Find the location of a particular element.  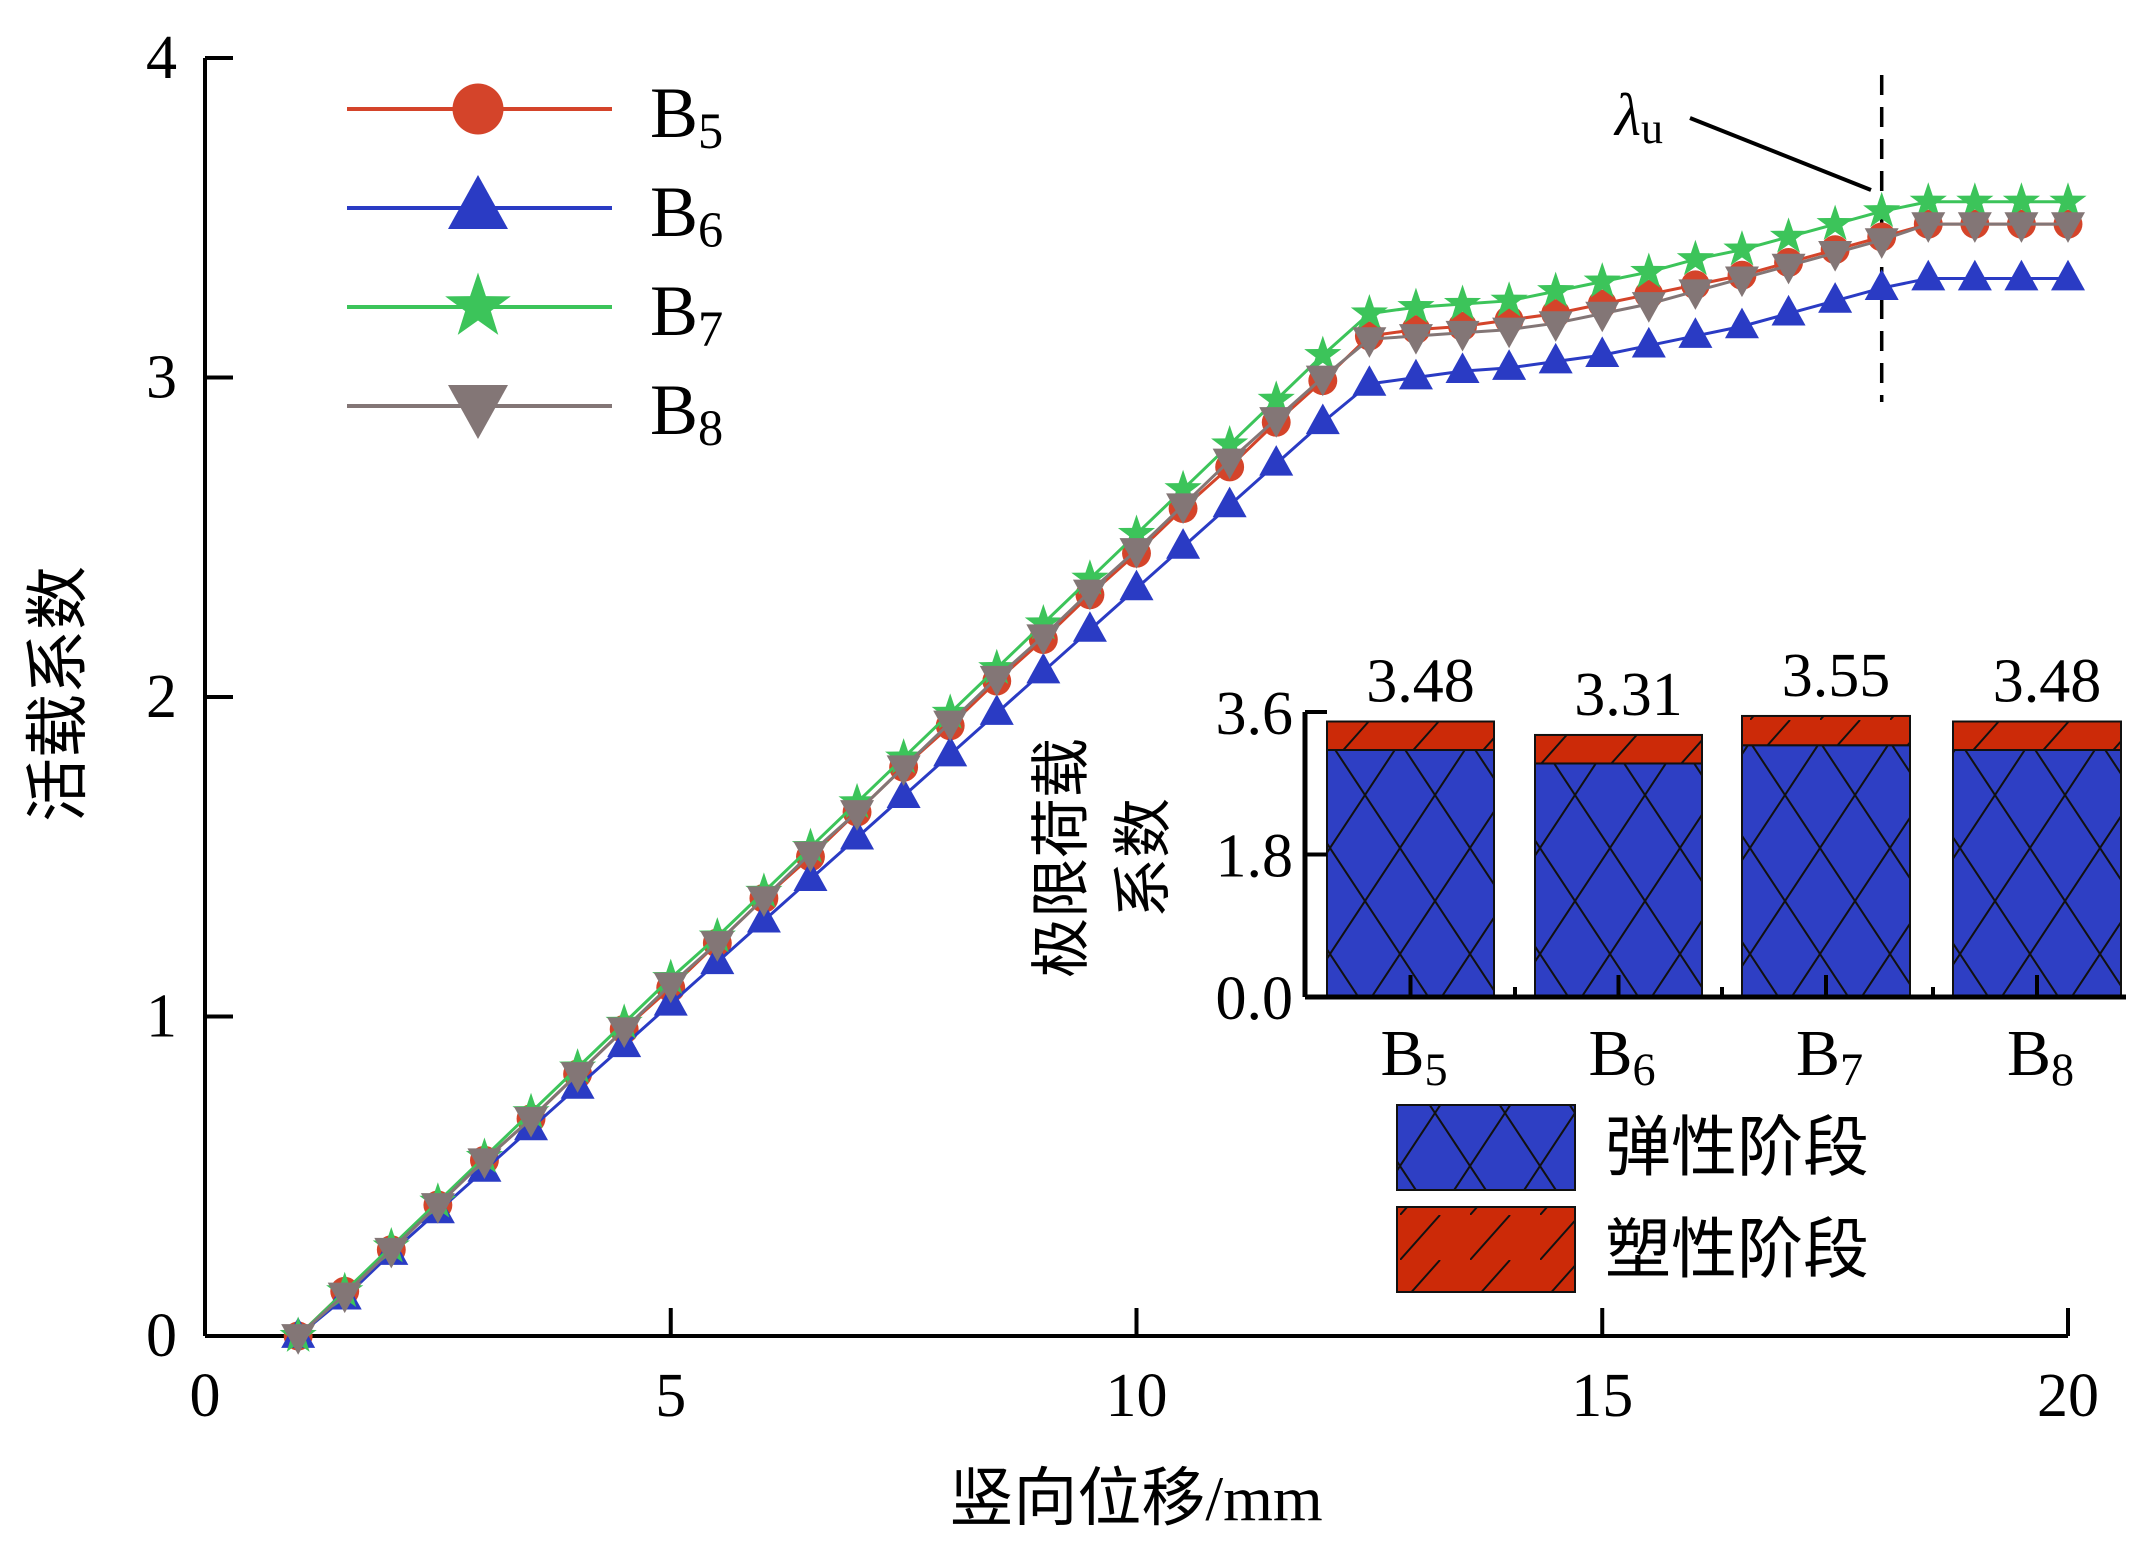

legend-marker-triangle-down is located at coordinates (478, 412).